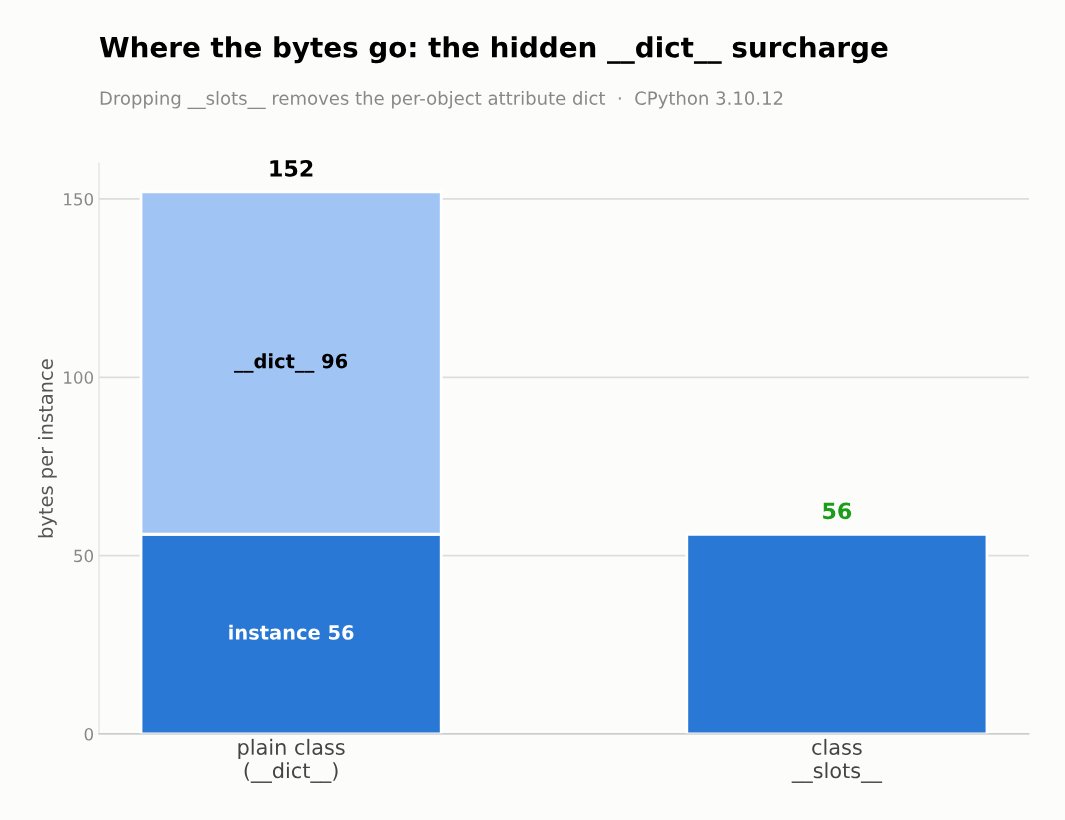 This screenshot has width=1065, height=820. Describe the element at coordinates (89, 734) in the screenshot. I see `y-tick-label: 0` at that location.